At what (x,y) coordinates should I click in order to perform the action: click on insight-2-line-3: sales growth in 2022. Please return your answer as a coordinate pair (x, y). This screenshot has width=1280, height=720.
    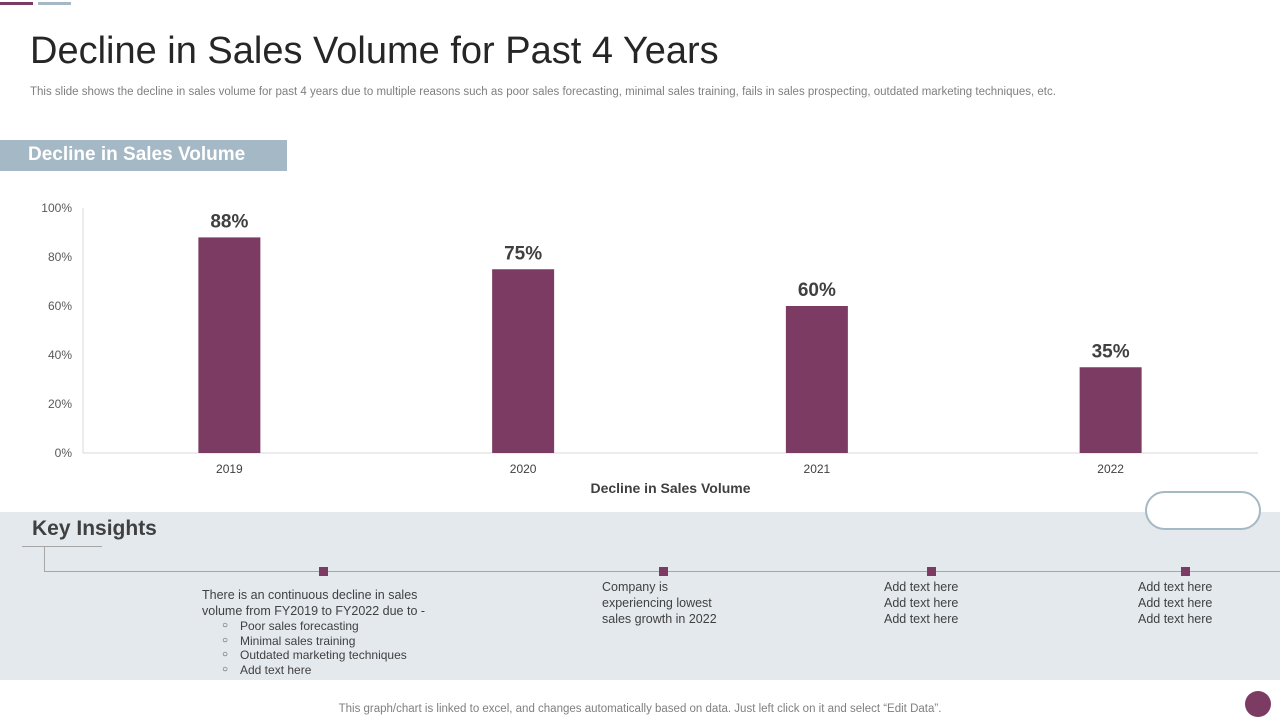
    Looking at the image, I should click on (659, 619).